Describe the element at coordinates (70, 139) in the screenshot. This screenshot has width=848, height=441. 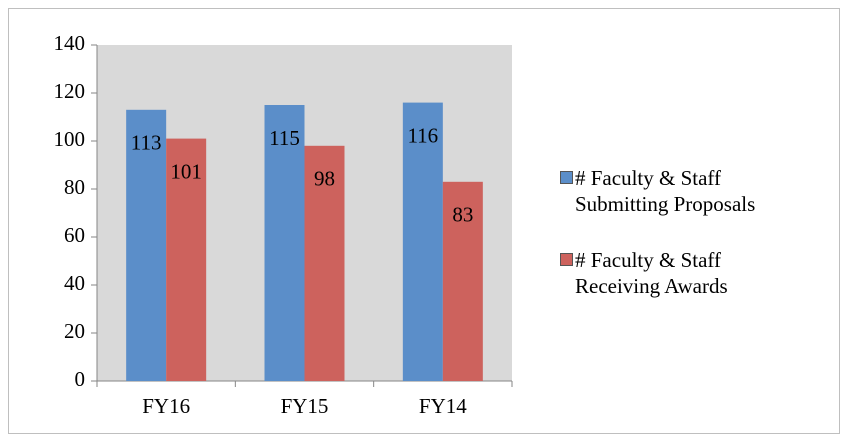
I see `y-tick-label: 100` at that location.